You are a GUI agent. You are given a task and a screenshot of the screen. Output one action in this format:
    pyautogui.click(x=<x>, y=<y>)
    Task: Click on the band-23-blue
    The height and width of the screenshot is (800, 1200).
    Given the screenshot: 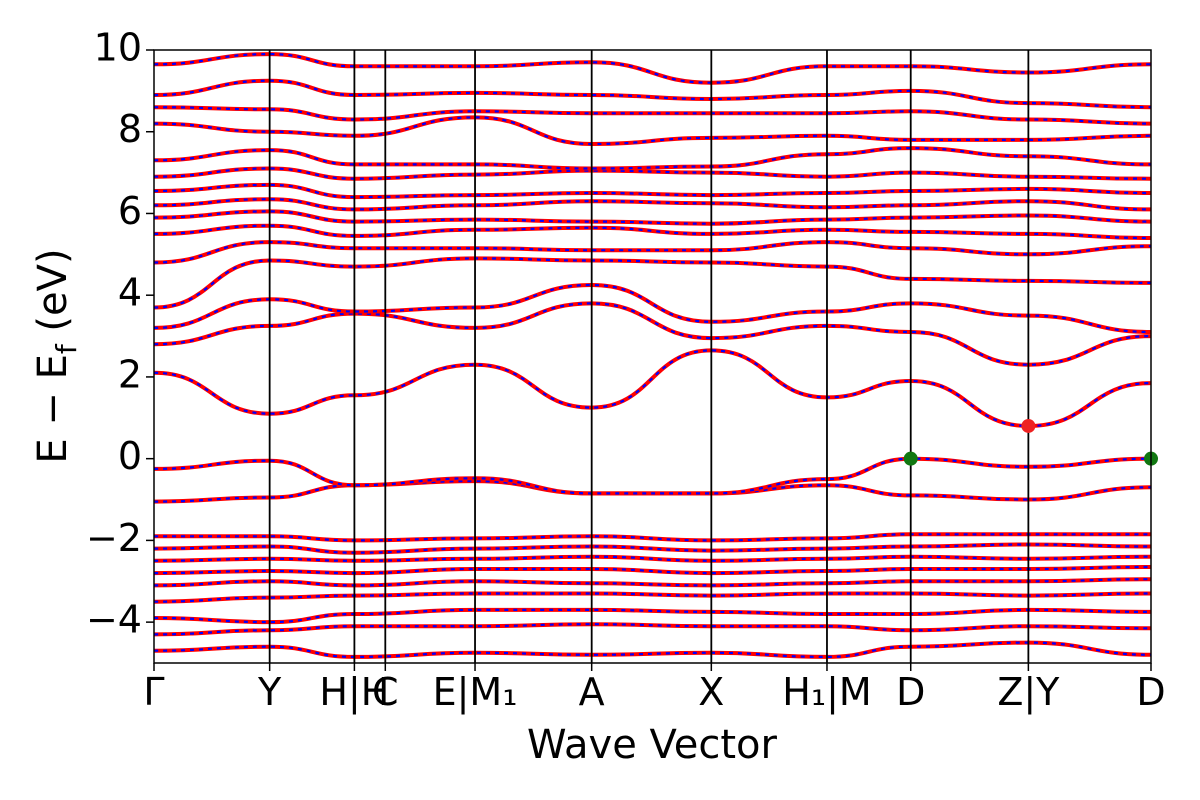 What is the action you would take?
    pyautogui.click(x=652, y=616)
    